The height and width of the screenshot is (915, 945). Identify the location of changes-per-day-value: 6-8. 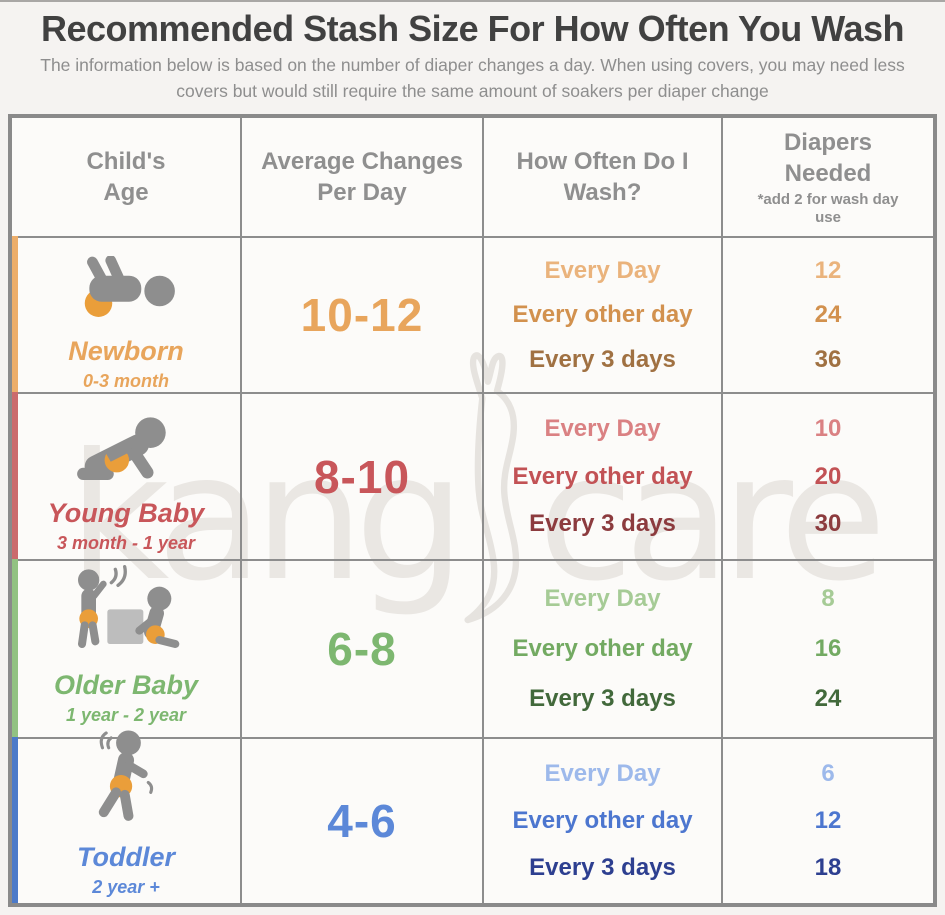
(362, 649).